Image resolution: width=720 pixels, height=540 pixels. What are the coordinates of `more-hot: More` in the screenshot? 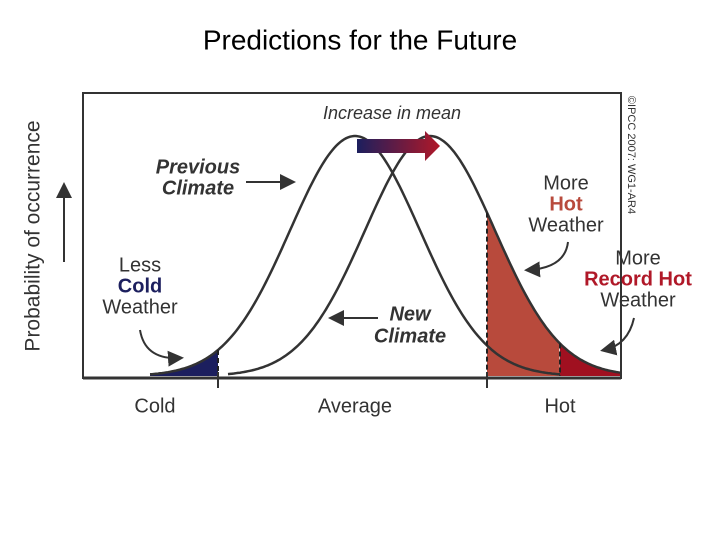 It's located at (566, 183).